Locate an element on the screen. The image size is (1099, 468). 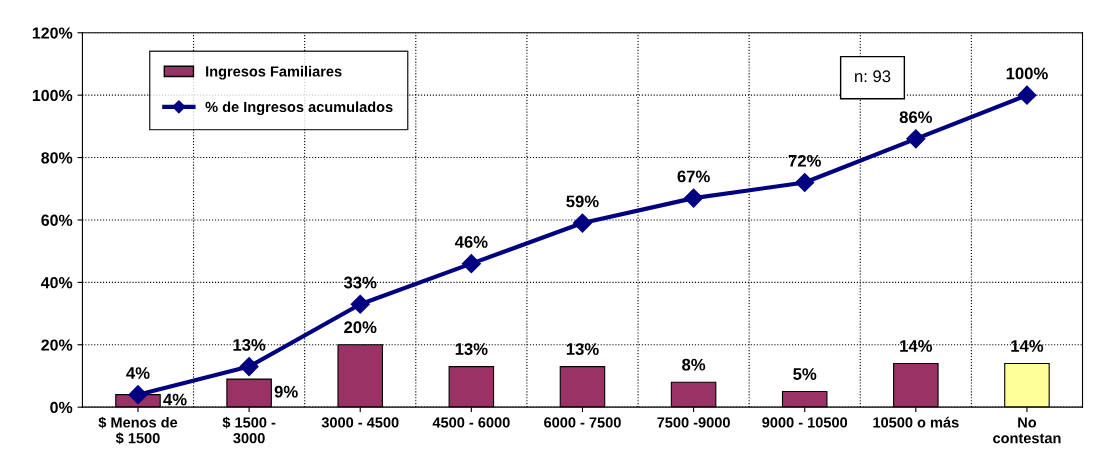
x-tick-label: $ Menos de $ 1500 is located at coordinates (138, 430).